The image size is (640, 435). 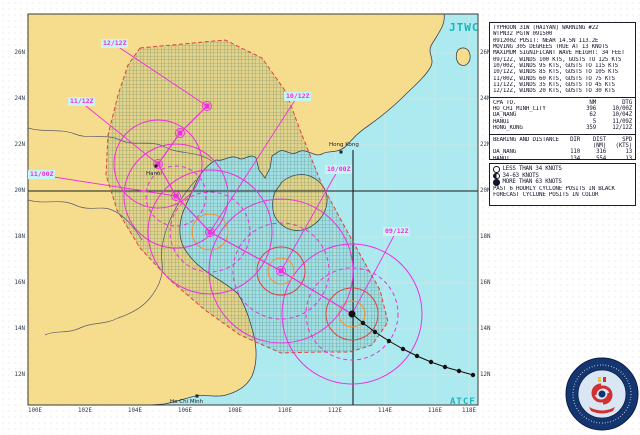 What do you see at coordinates (532, 182) in the screenshot?
I see `legend-label: MORE THAN 63 KNOTS` at bounding box center [532, 182].